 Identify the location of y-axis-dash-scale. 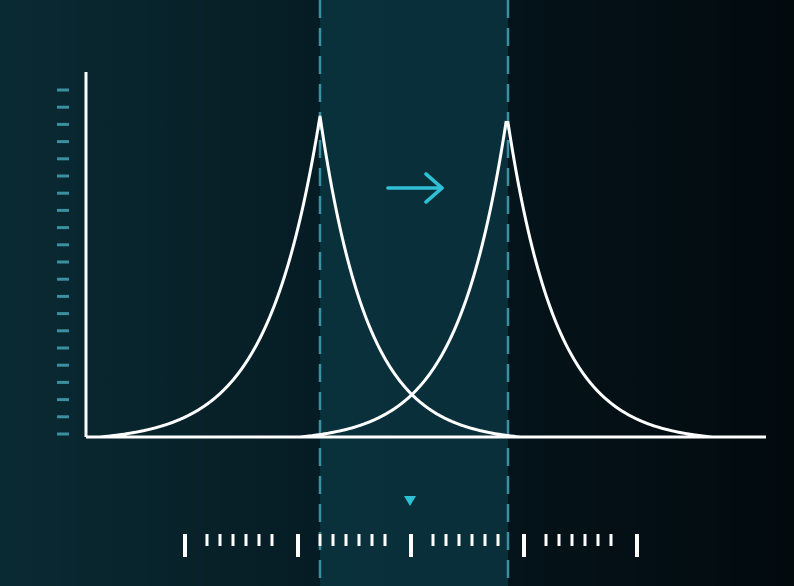
(63, 262).